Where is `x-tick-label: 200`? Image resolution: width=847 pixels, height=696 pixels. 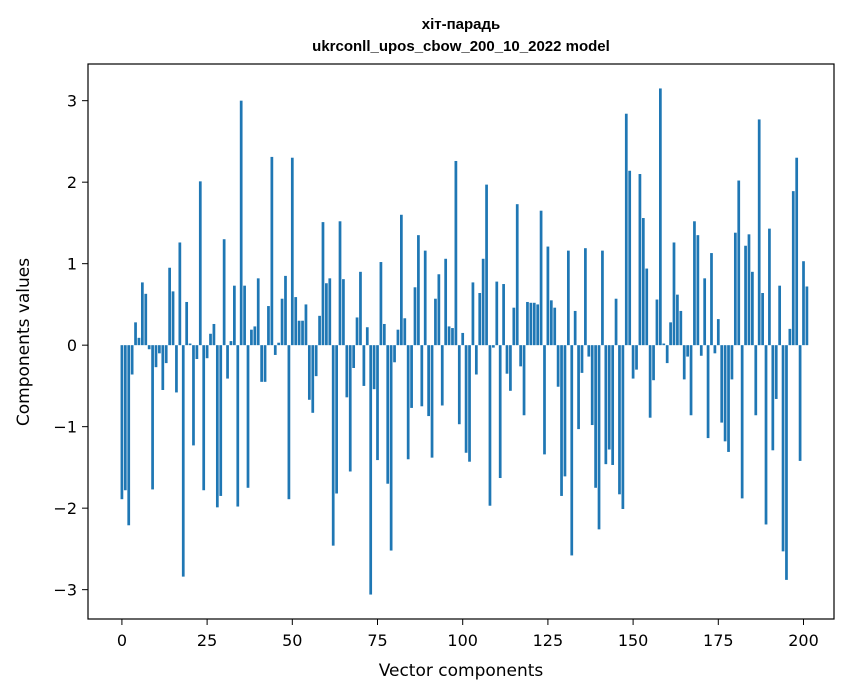 x-tick-label: 200 is located at coordinates (803, 640).